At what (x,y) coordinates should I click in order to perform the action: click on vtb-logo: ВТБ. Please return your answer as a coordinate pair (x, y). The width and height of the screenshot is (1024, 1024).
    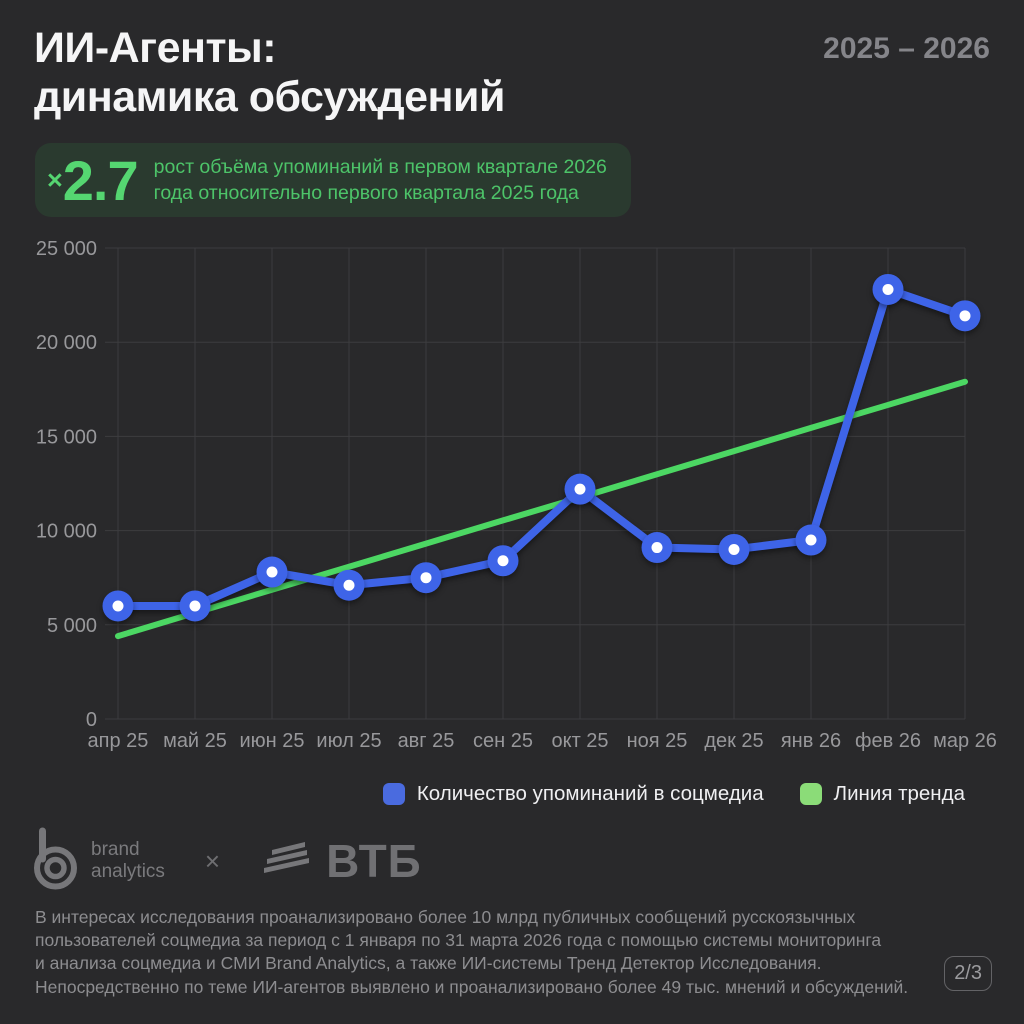
    Looking at the image, I should click on (343, 861).